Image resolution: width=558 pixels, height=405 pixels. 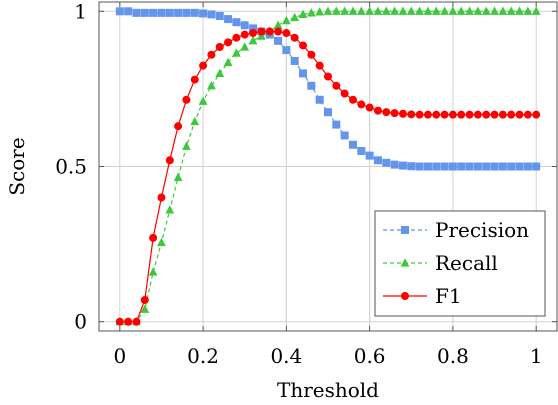 What do you see at coordinates (370, 356) in the screenshot?
I see `x-tick-label: 0.6` at bounding box center [370, 356].